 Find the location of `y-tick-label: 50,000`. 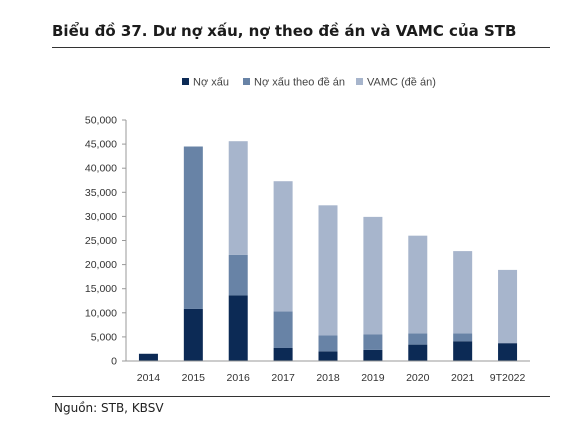

y-tick-label: 50,000 is located at coordinates (101, 121).